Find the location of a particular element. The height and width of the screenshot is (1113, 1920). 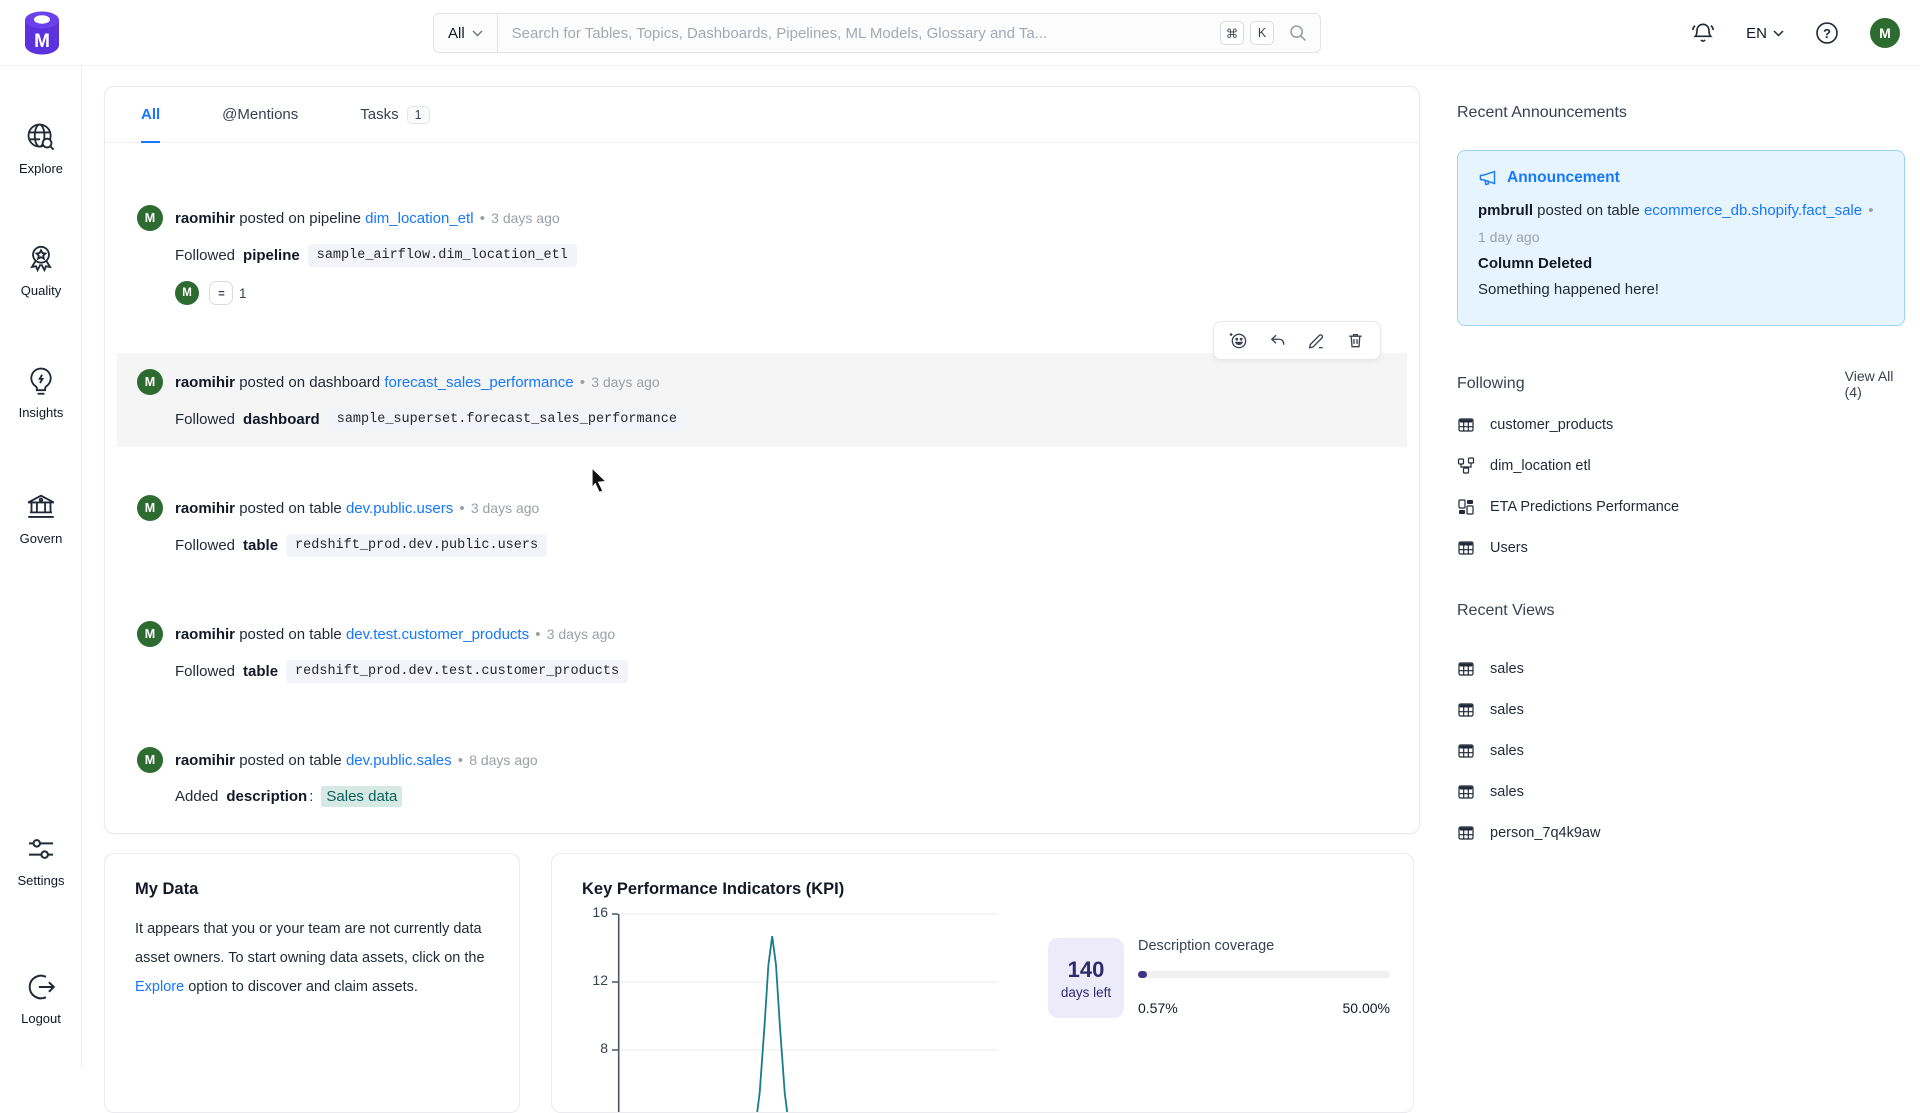

global-search: All ⌘ K is located at coordinates (877, 33).